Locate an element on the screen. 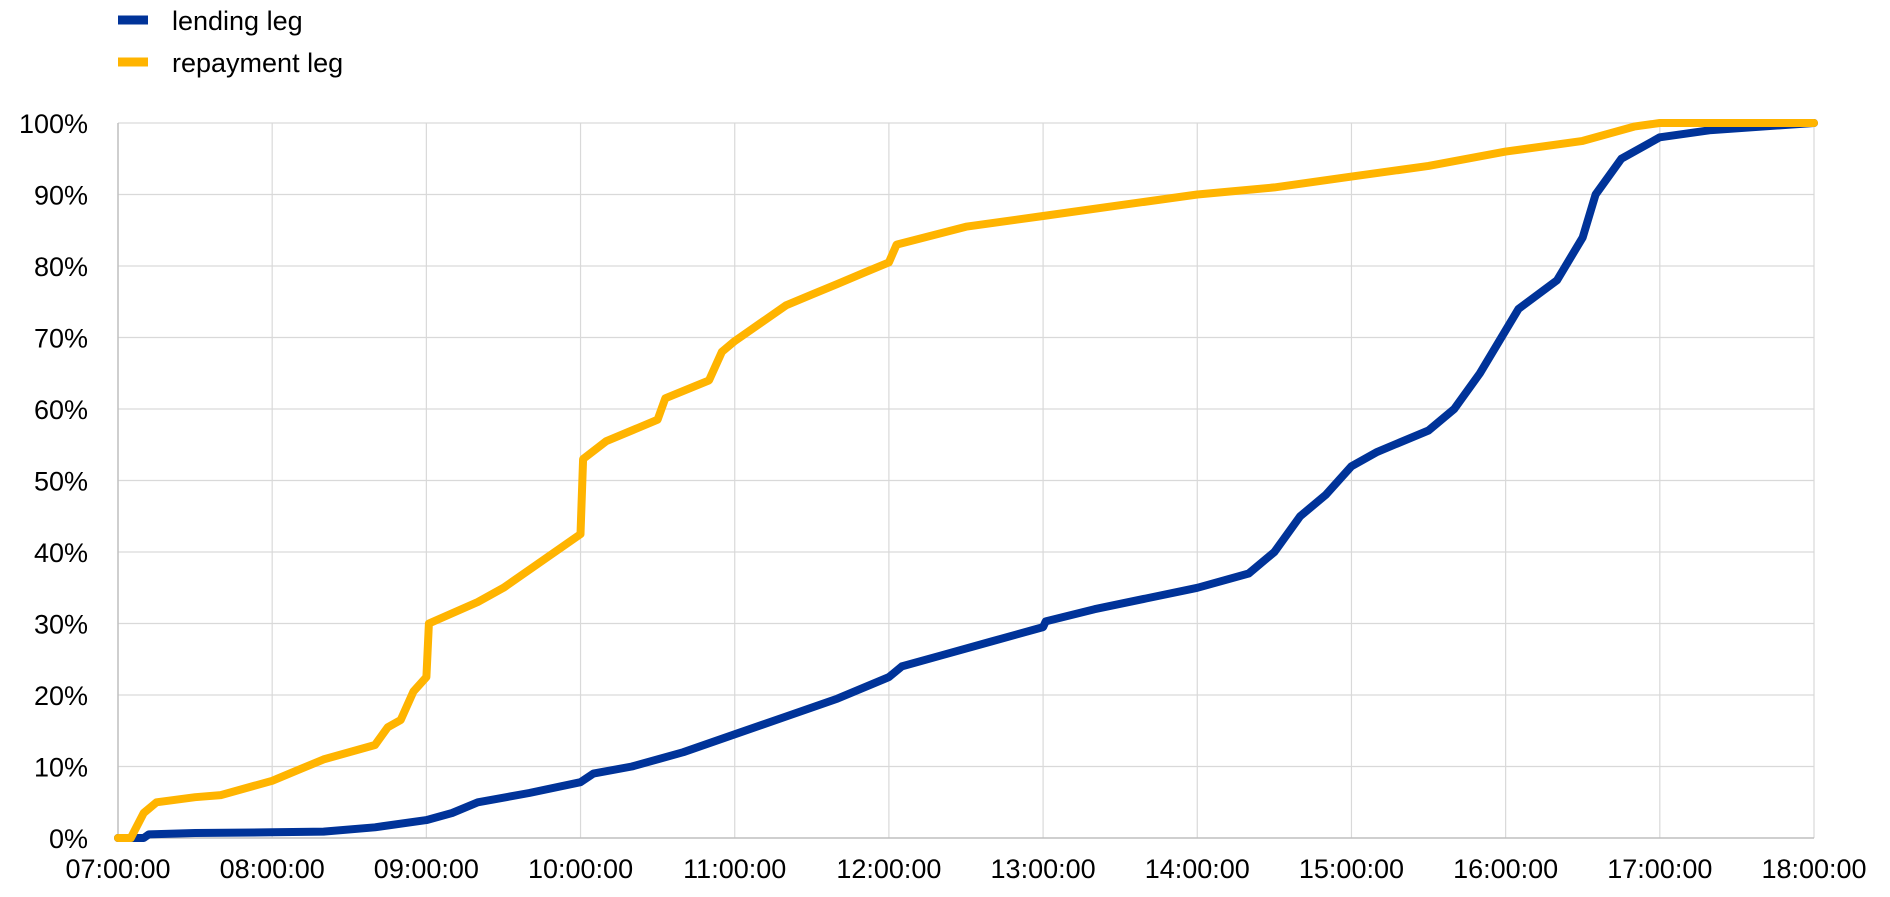 This screenshot has height=897, width=1890. y-axis-tick-labels: 0% 10% 20% 30% 40% 50% 60% 70% 80% 90% 100% is located at coordinates (53, 481).